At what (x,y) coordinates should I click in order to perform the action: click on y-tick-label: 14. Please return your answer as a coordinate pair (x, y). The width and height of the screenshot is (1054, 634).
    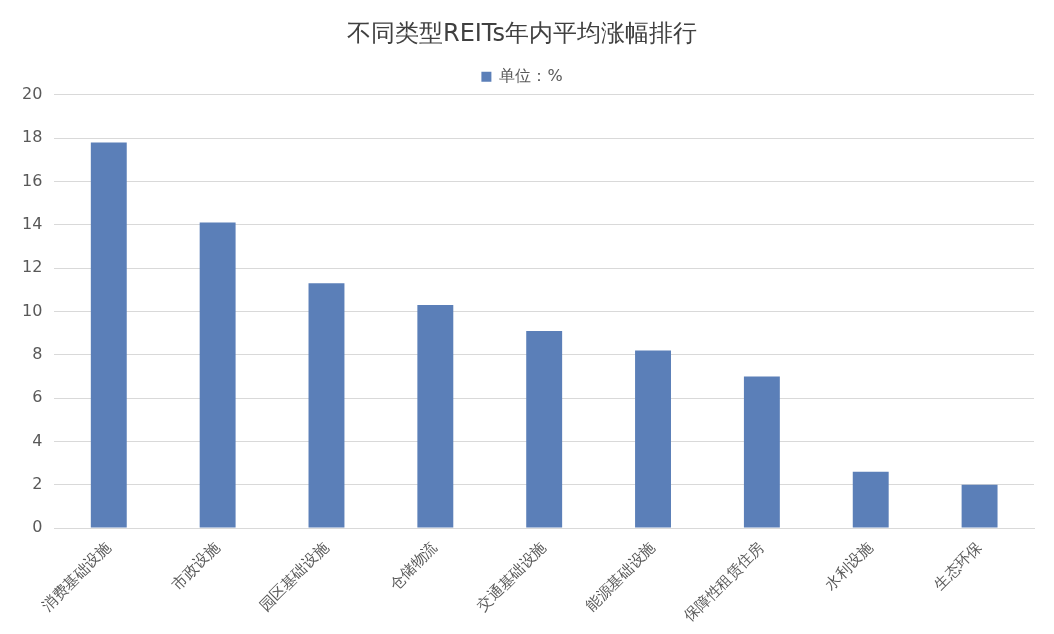
    Looking at the image, I should click on (32, 223).